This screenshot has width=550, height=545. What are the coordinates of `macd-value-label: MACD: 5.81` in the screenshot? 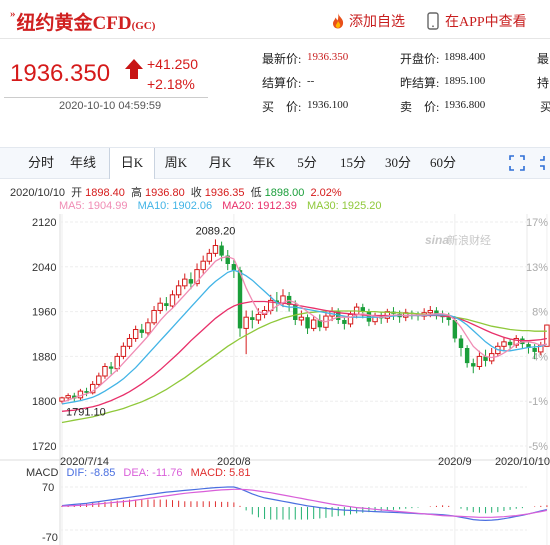 It's located at (220, 473).